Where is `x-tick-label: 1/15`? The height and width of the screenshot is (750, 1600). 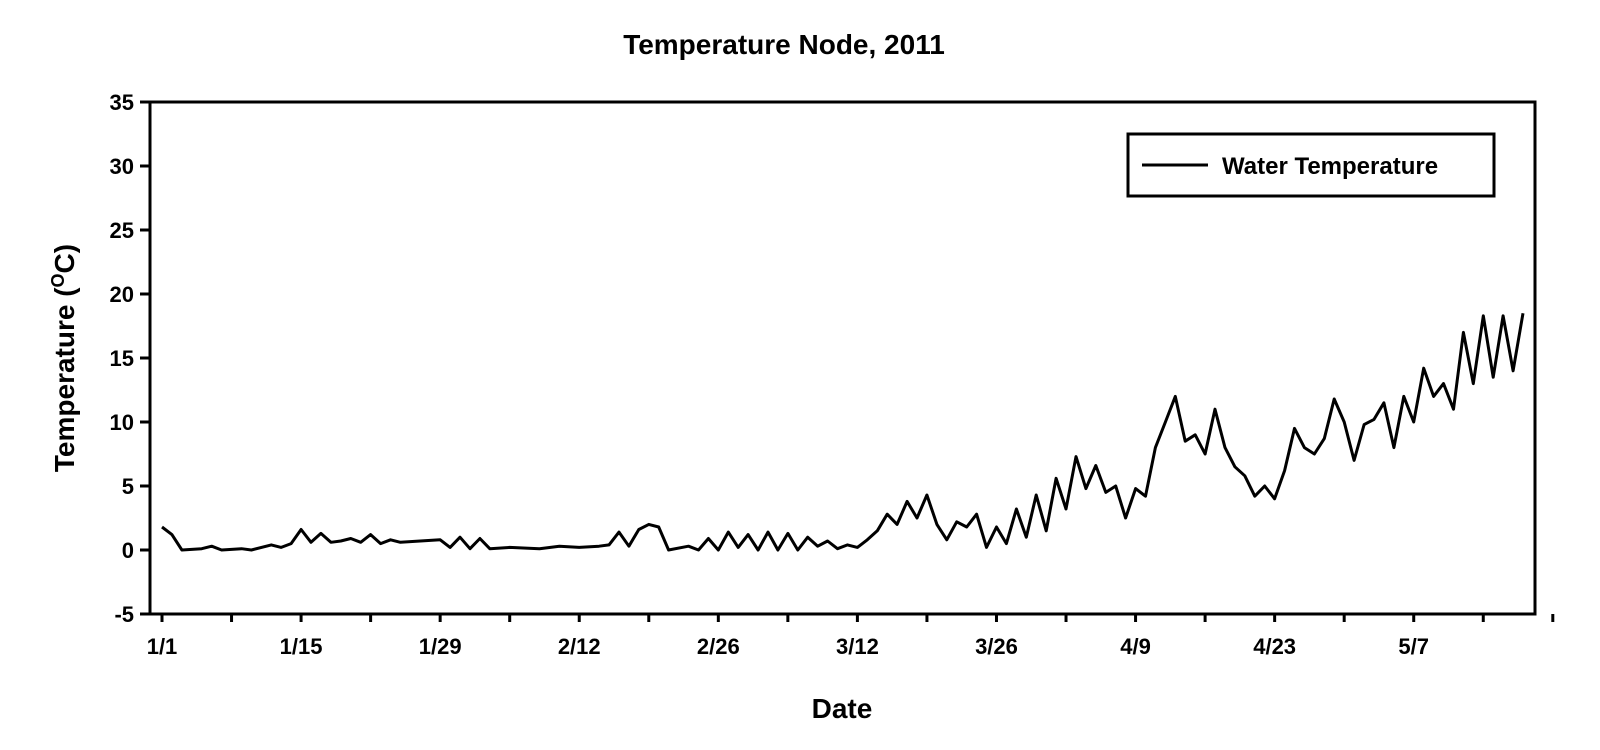 x-tick-label: 1/15 is located at coordinates (301, 646).